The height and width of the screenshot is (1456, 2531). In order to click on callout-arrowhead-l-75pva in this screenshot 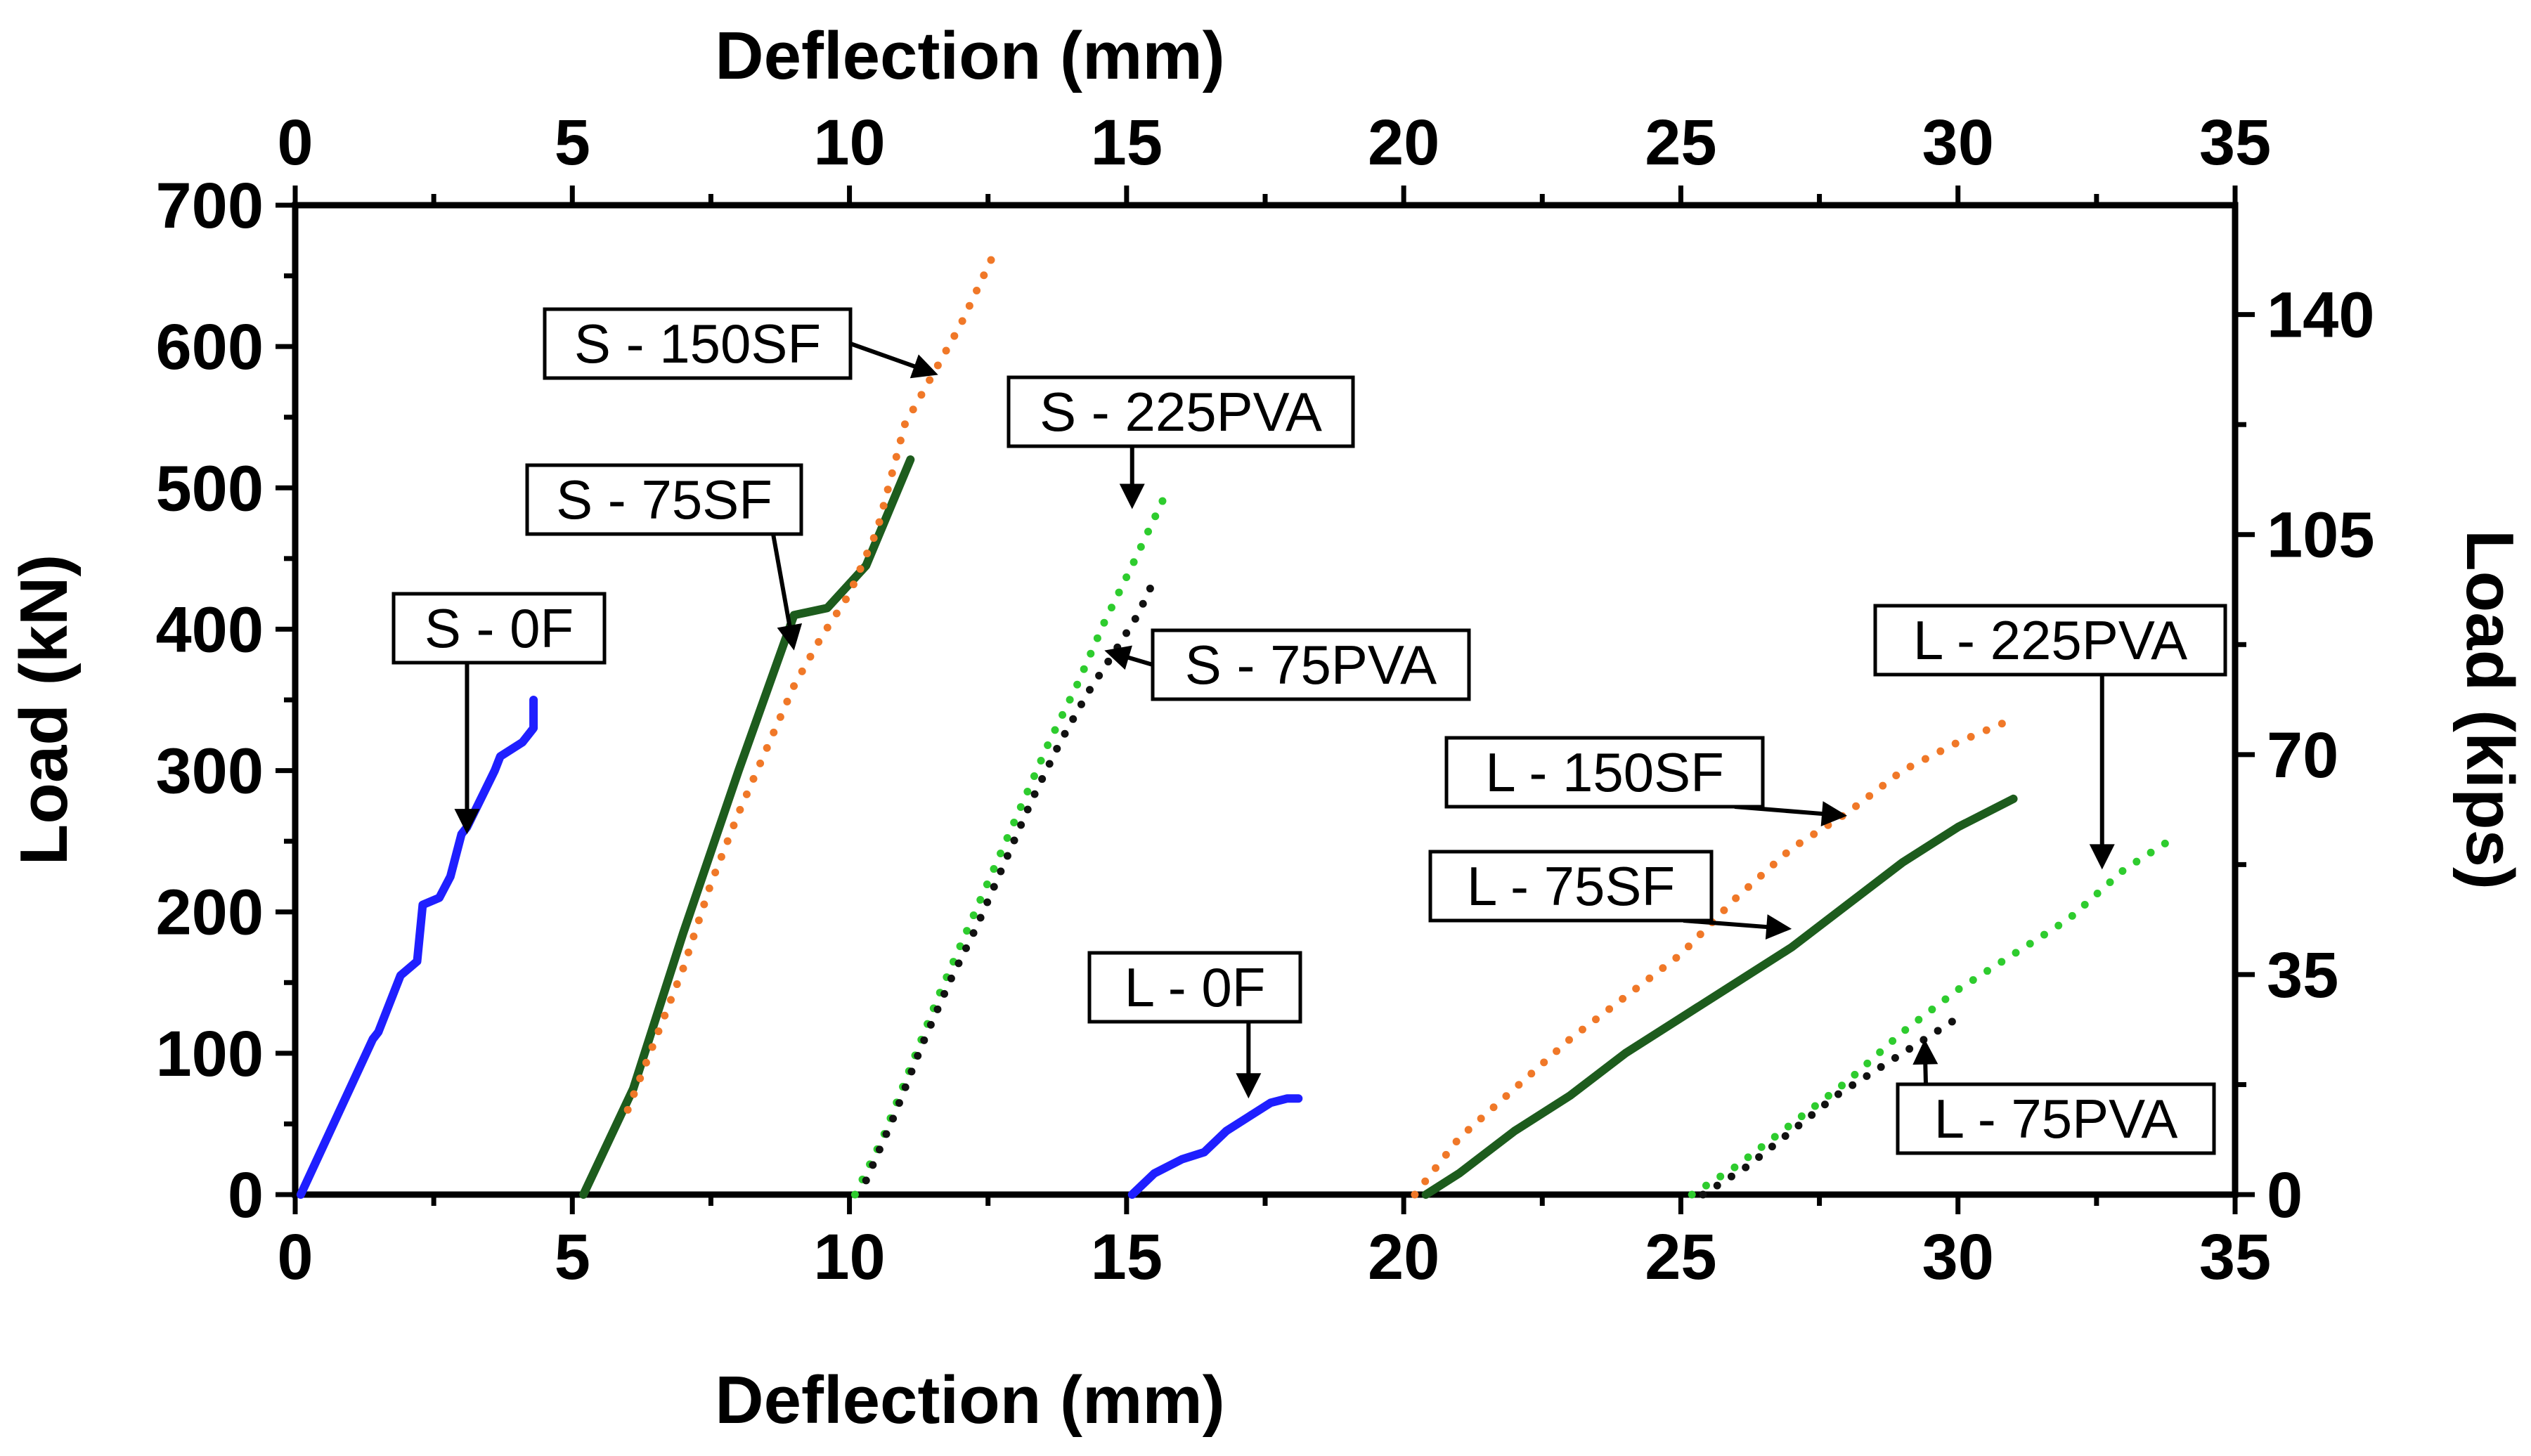, I will do `click(1925, 1052)`.